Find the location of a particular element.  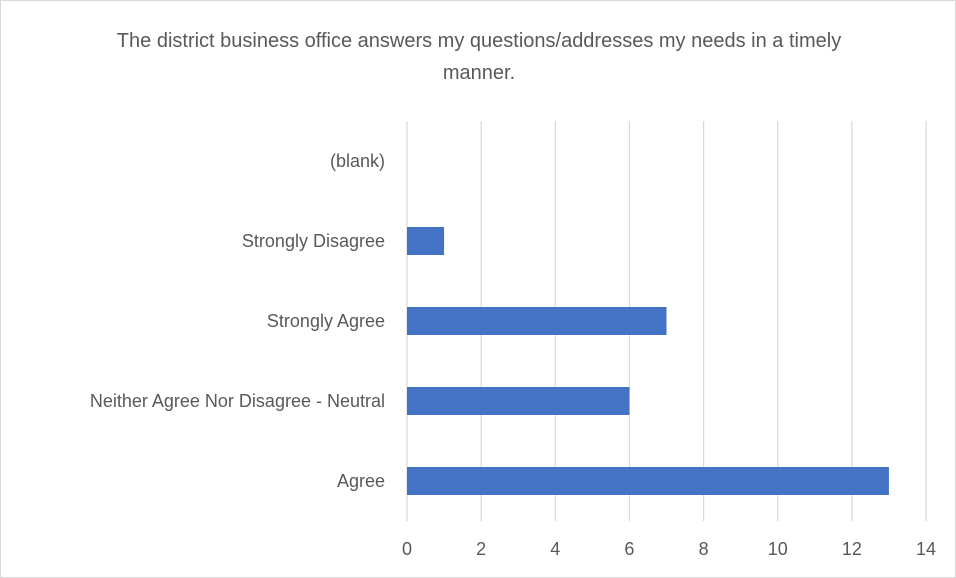

x-tick-label: 12 is located at coordinates (852, 549).